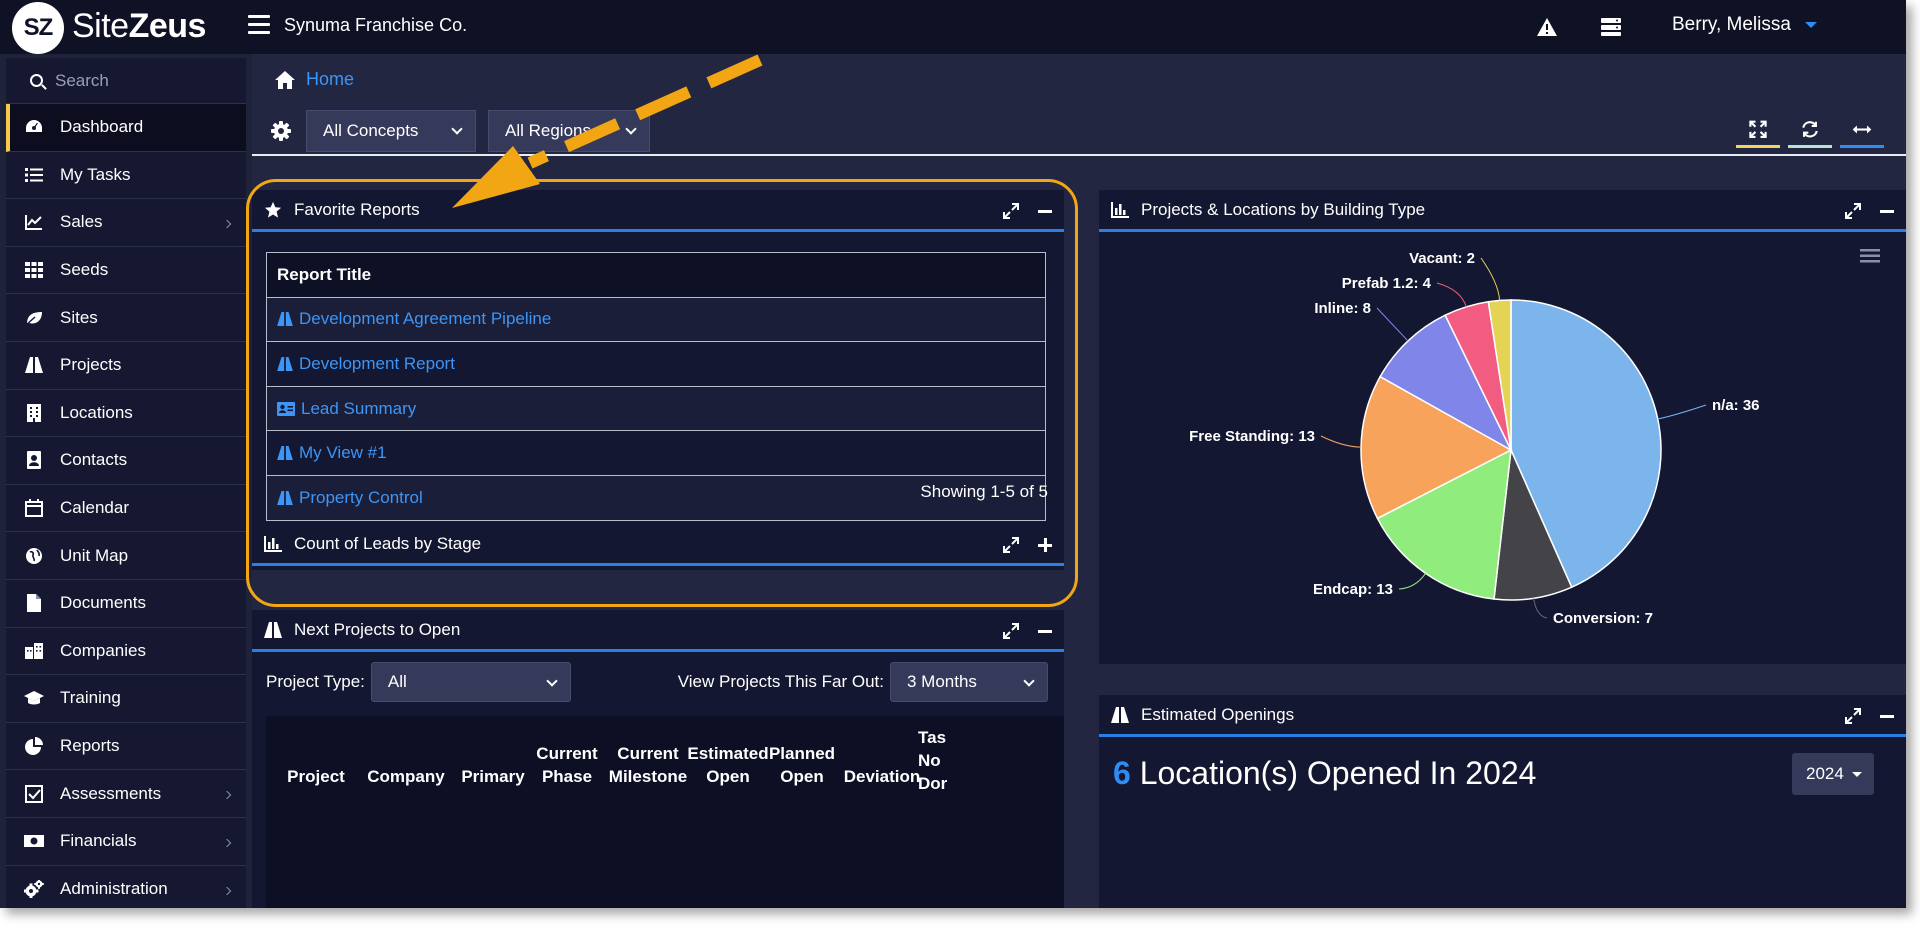 This screenshot has width=1920, height=928. Describe the element at coordinates (126, 318) in the screenshot. I see `sidebar-item-sites: Sites` at that location.